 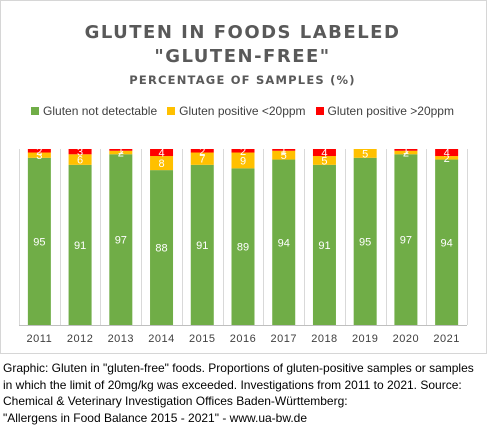 I want to click on legend-item-positive-over-20ppm: Gluten positive >20ppm, so click(x=384, y=111).